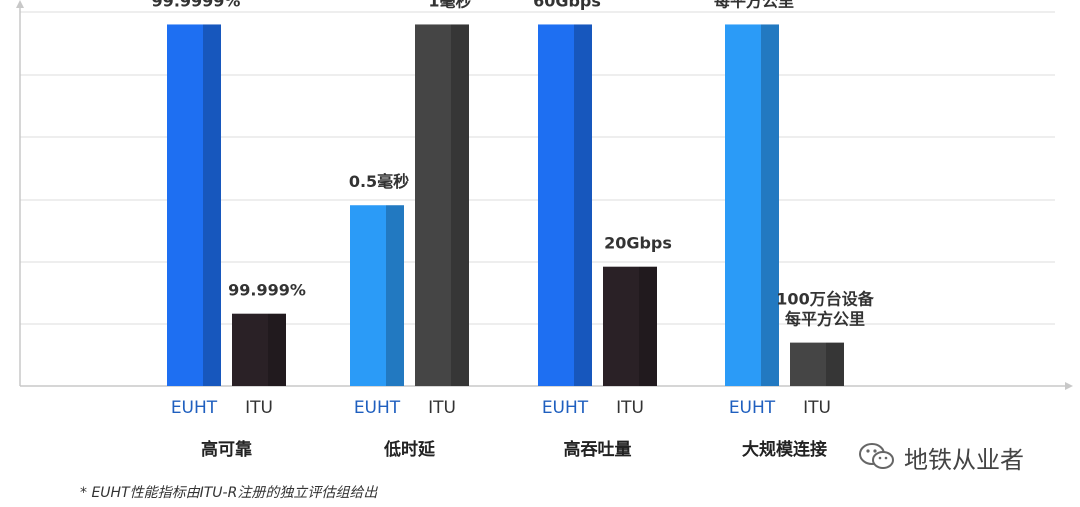 This screenshot has width=1080, height=507. Describe the element at coordinates (825, 299) in the screenshot. I see `data-label: 100万台设备` at that location.